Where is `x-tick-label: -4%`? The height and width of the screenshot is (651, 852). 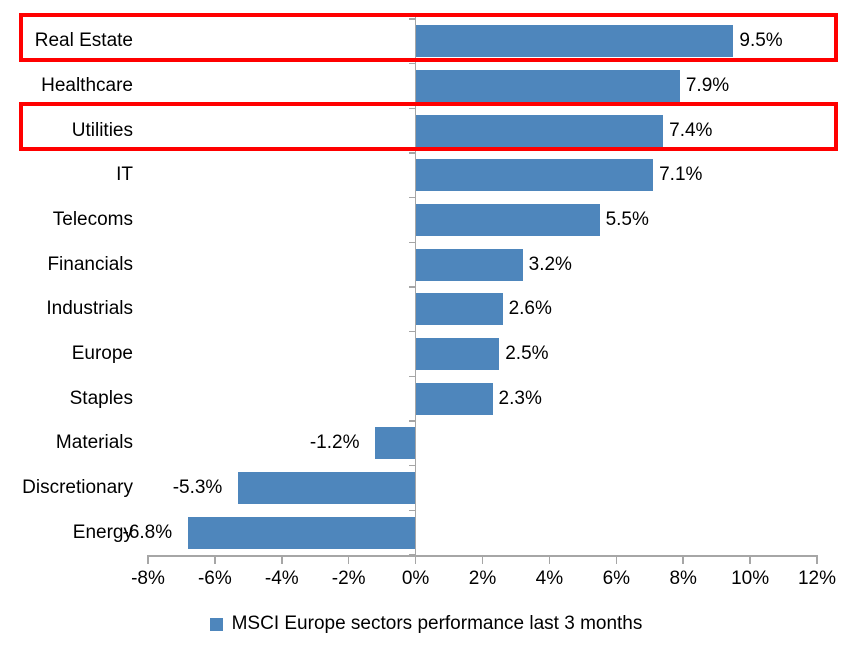
x-tick-label: -4% is located at coordinates (281, 578).